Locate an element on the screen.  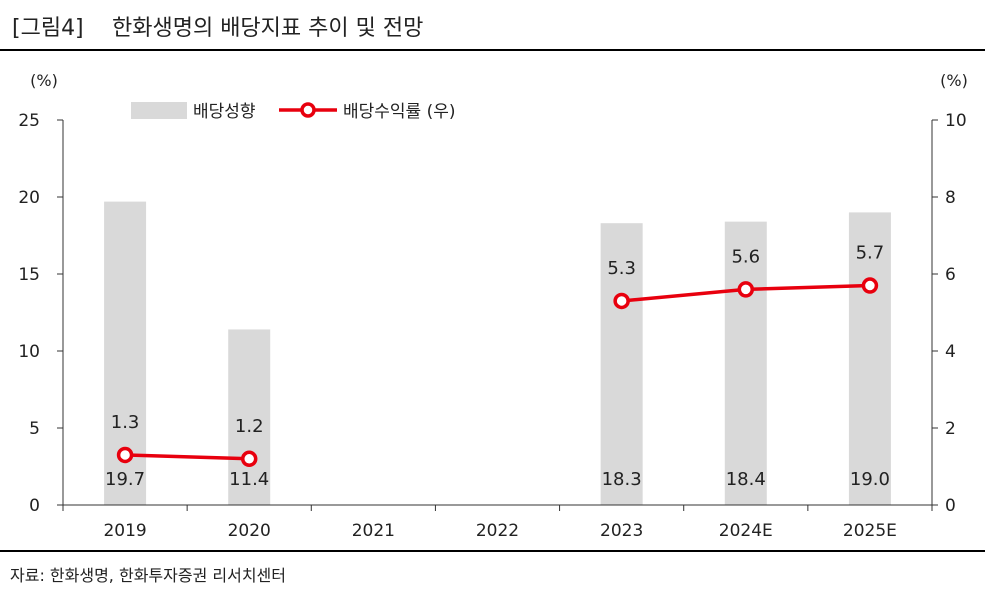
x-tick-label: 2024E is located at coordinates (746, 531).